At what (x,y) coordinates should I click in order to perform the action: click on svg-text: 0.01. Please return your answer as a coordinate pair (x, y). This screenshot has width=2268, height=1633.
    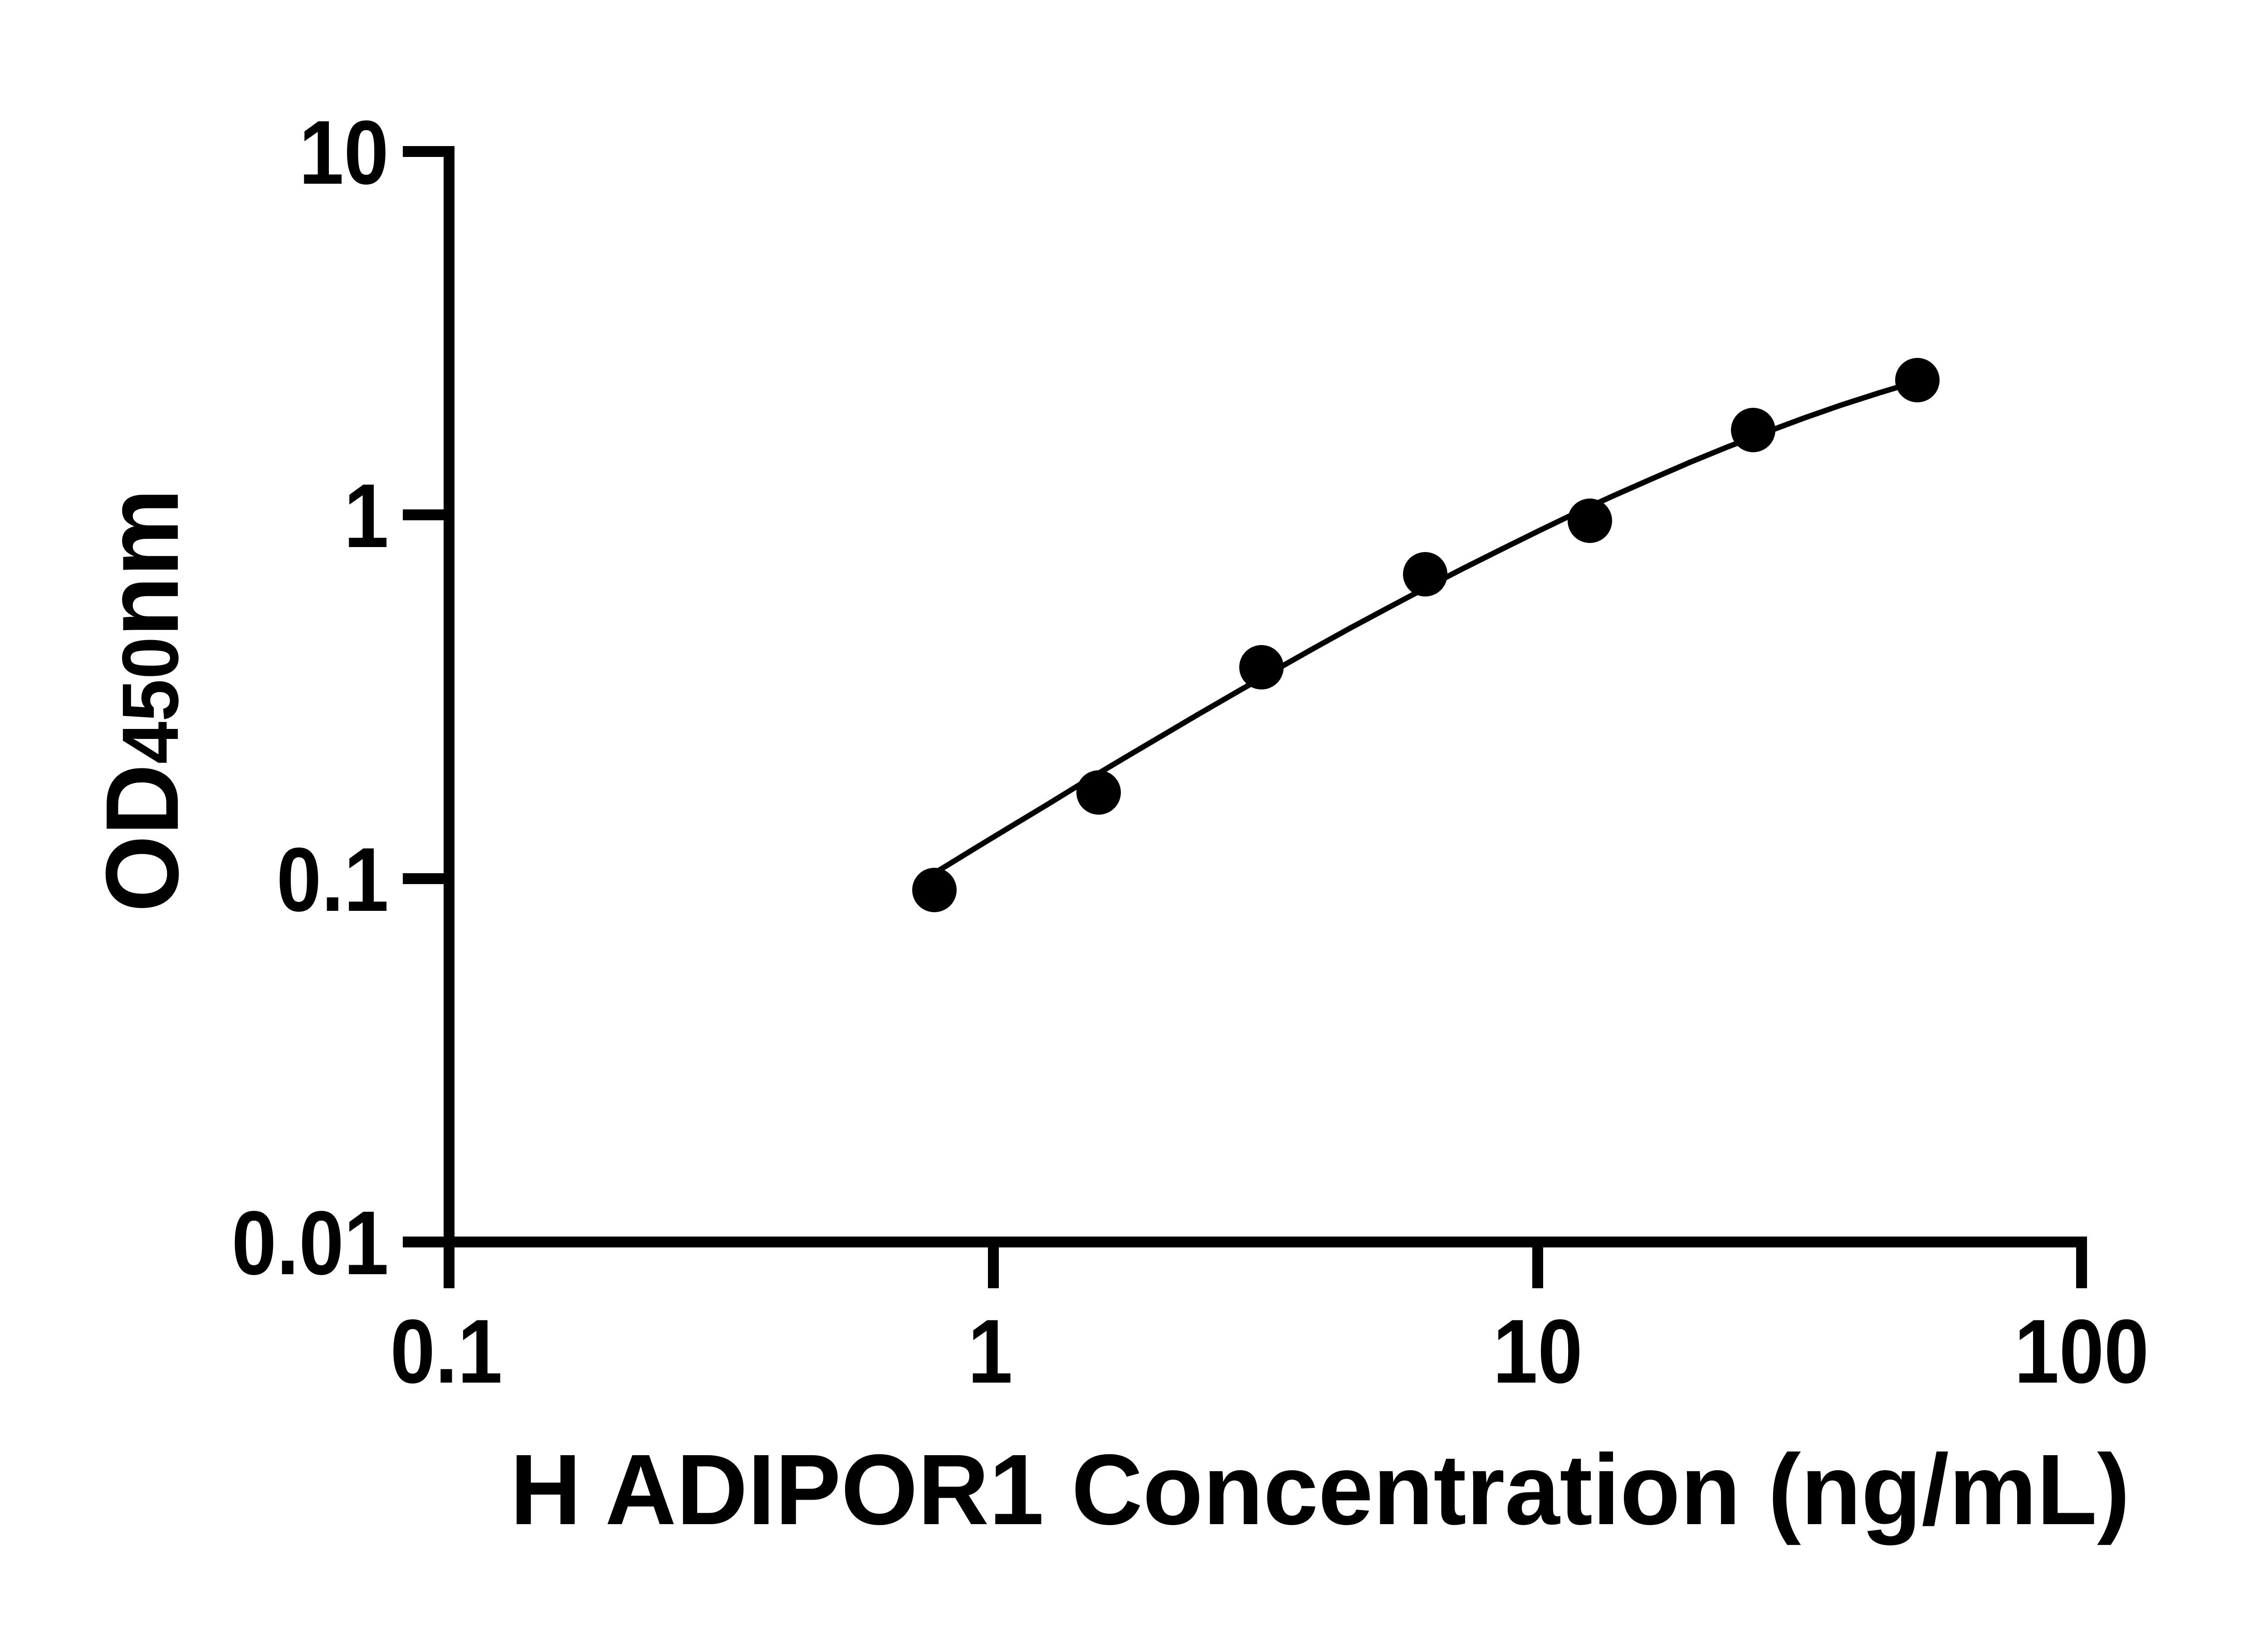
    Looking at the image, I should click on (311, 1243).